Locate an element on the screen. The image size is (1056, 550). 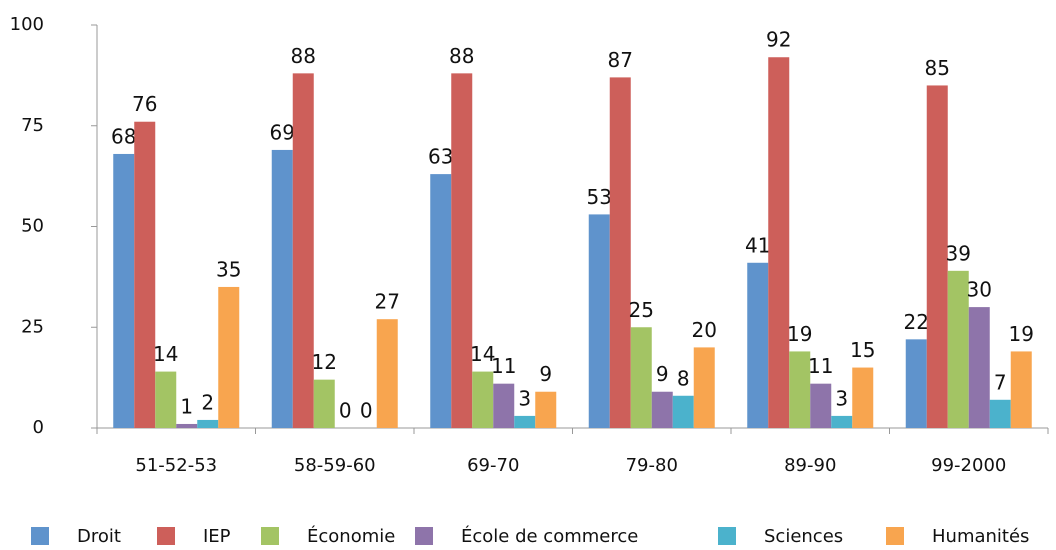
data-label: 25 is located at coordinates (641, 310).